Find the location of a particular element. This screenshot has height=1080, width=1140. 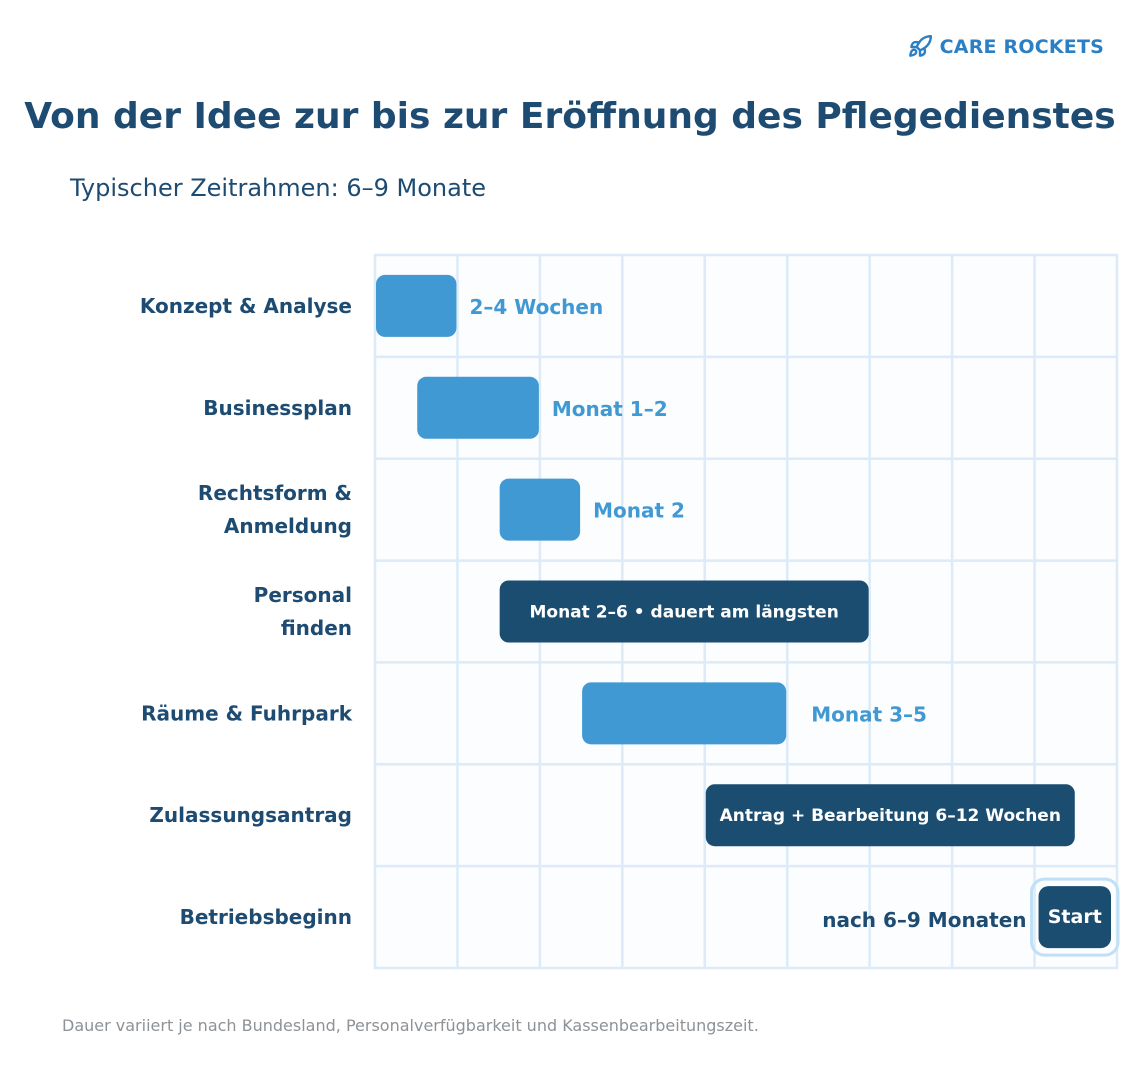

task-label: Konzept & Analyse is located at coordinates (246, 306).